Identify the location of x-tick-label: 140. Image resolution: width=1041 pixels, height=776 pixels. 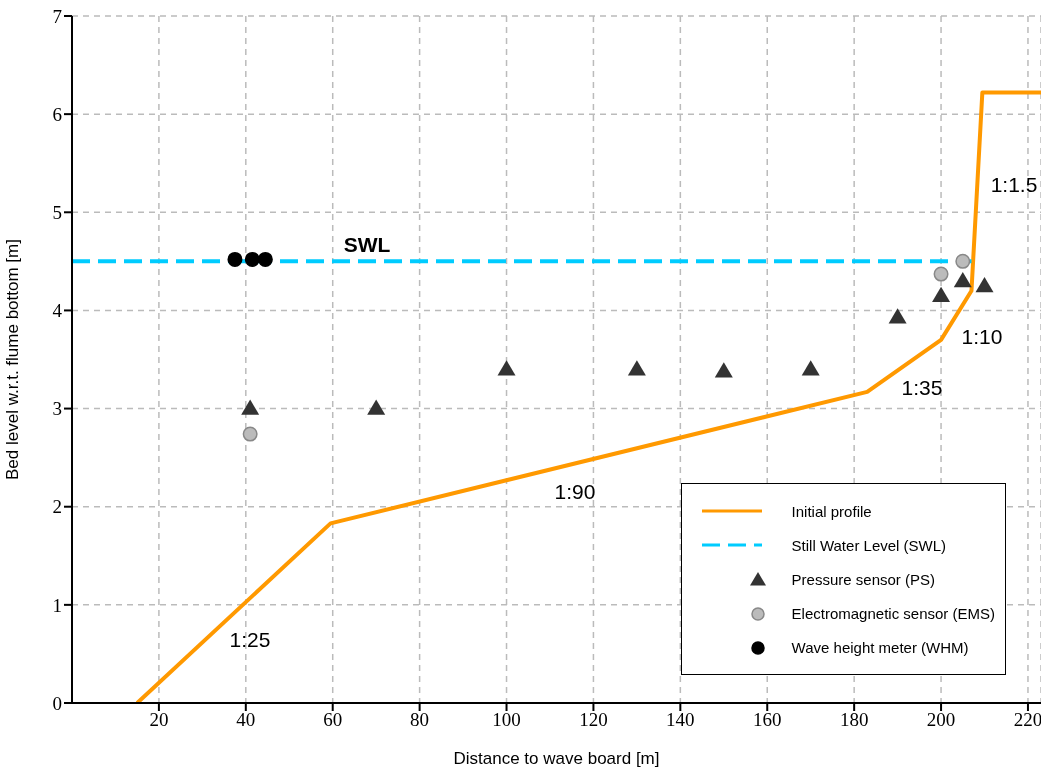
(680, 720).